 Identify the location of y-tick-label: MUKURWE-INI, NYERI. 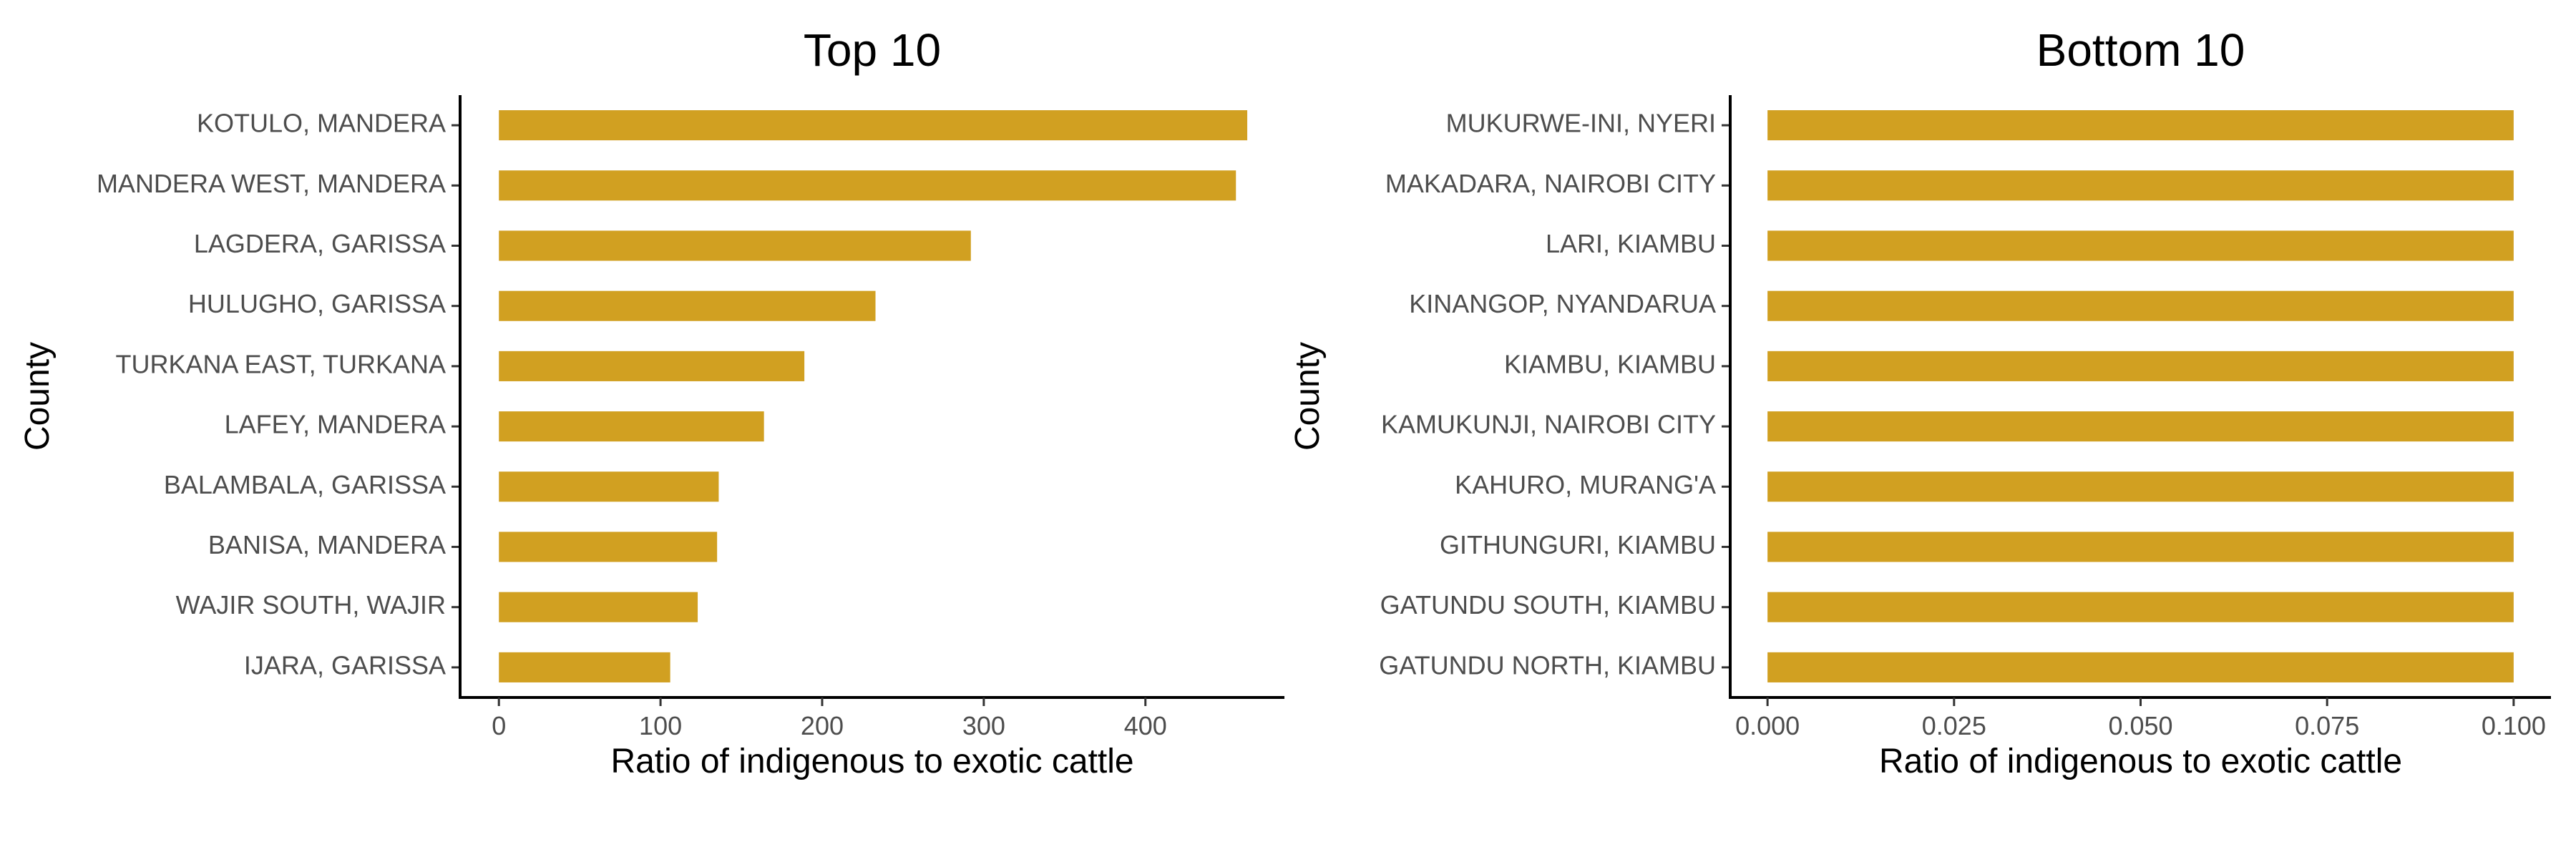
(1581, 124).